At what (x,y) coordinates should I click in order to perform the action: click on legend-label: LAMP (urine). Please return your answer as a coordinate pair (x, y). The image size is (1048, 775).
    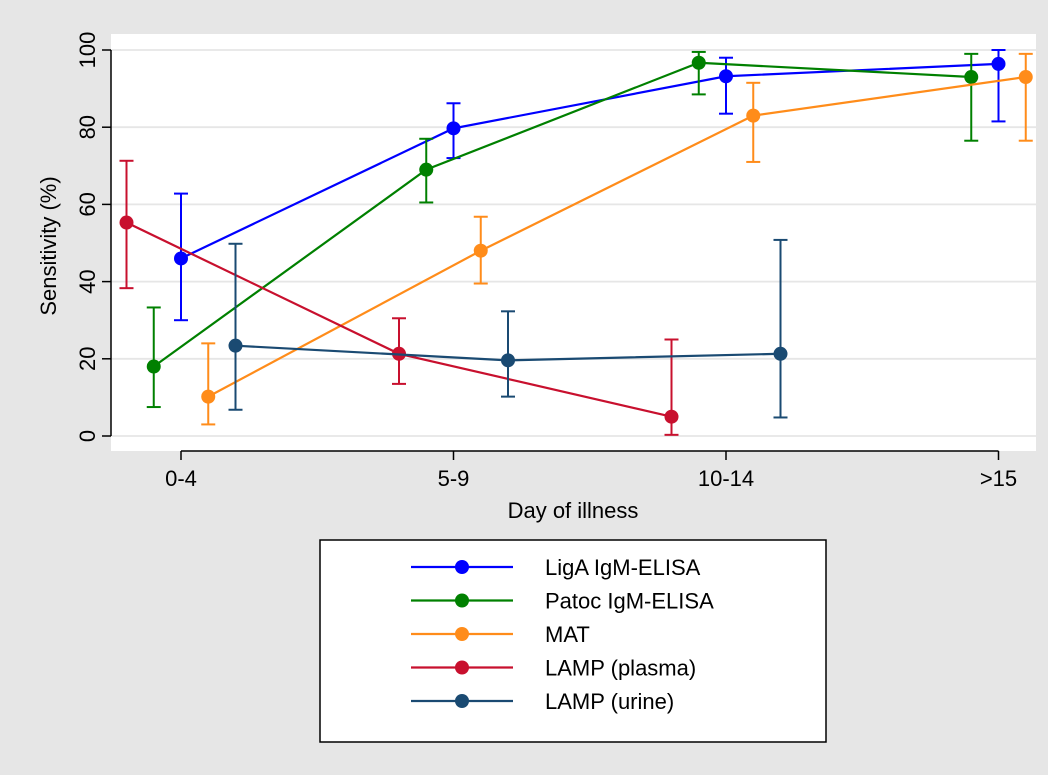
    Looking at the image, I should click on (609, 701).